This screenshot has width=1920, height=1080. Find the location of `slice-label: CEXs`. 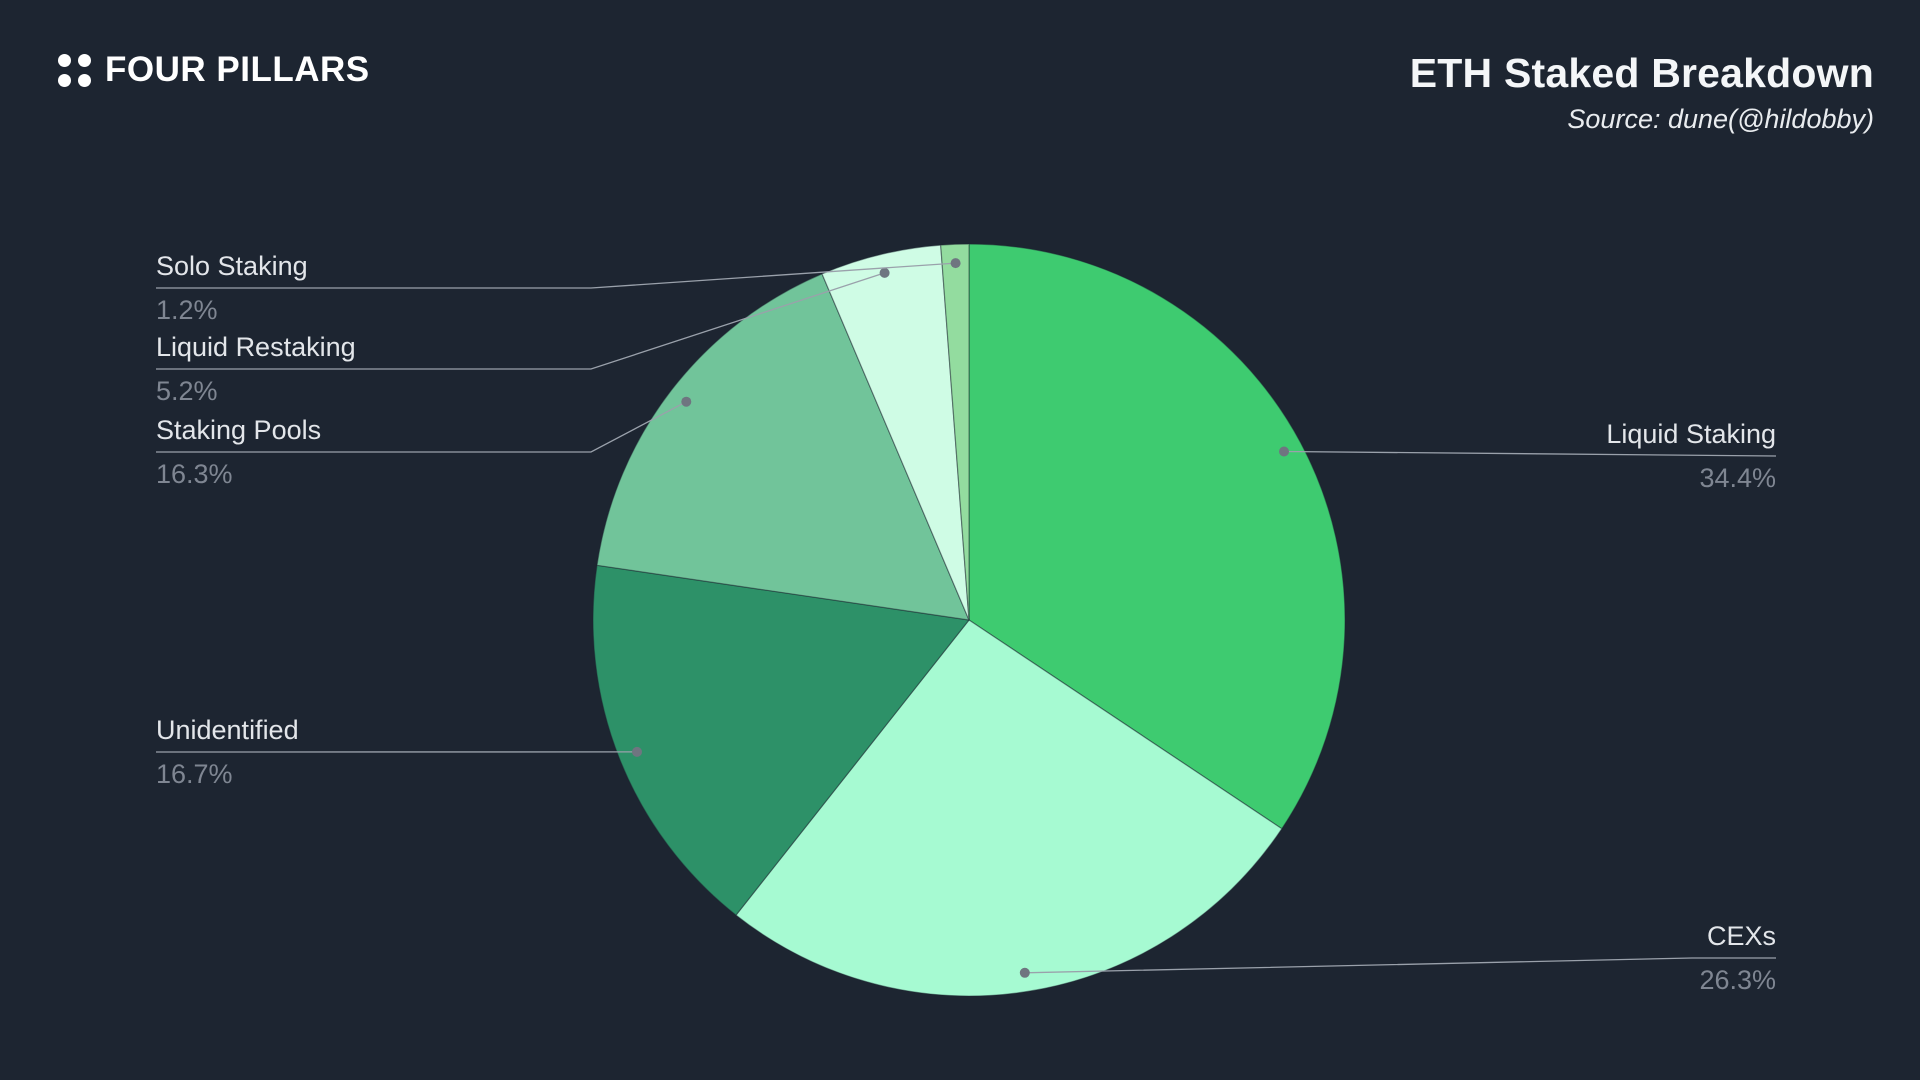

slice-label: CEXs is located at coordinates (1741, 936).